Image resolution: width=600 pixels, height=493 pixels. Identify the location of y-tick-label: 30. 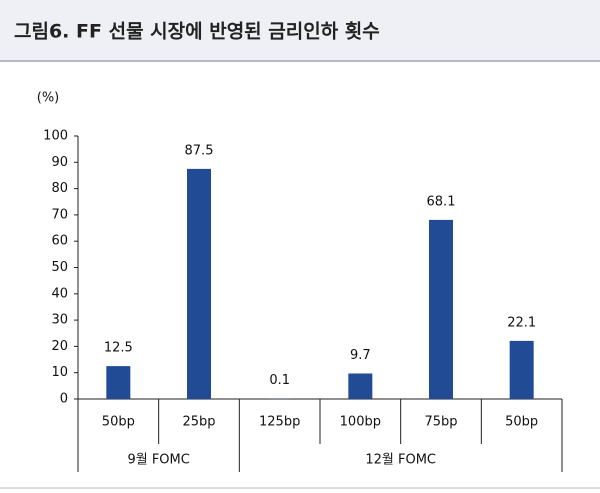
(59, 320).